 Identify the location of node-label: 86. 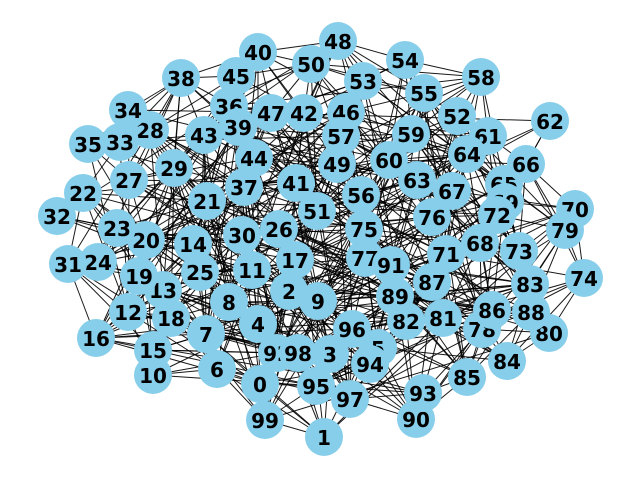
(492, 311).